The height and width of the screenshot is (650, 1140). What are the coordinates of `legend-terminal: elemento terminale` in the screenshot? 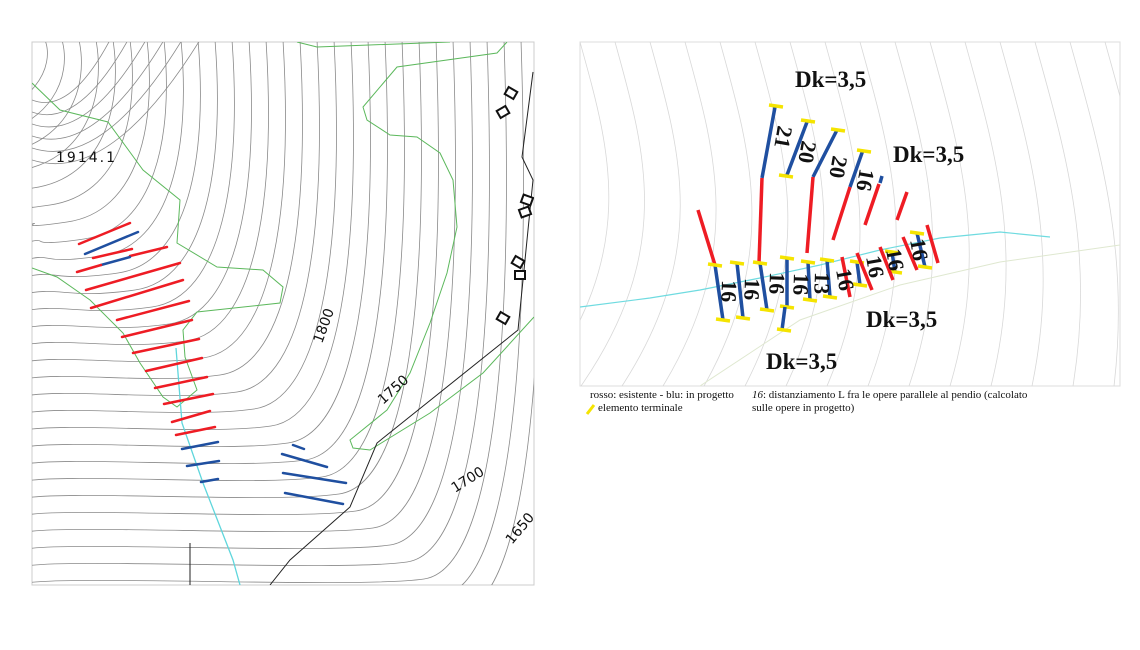 It's located at (640, 408).